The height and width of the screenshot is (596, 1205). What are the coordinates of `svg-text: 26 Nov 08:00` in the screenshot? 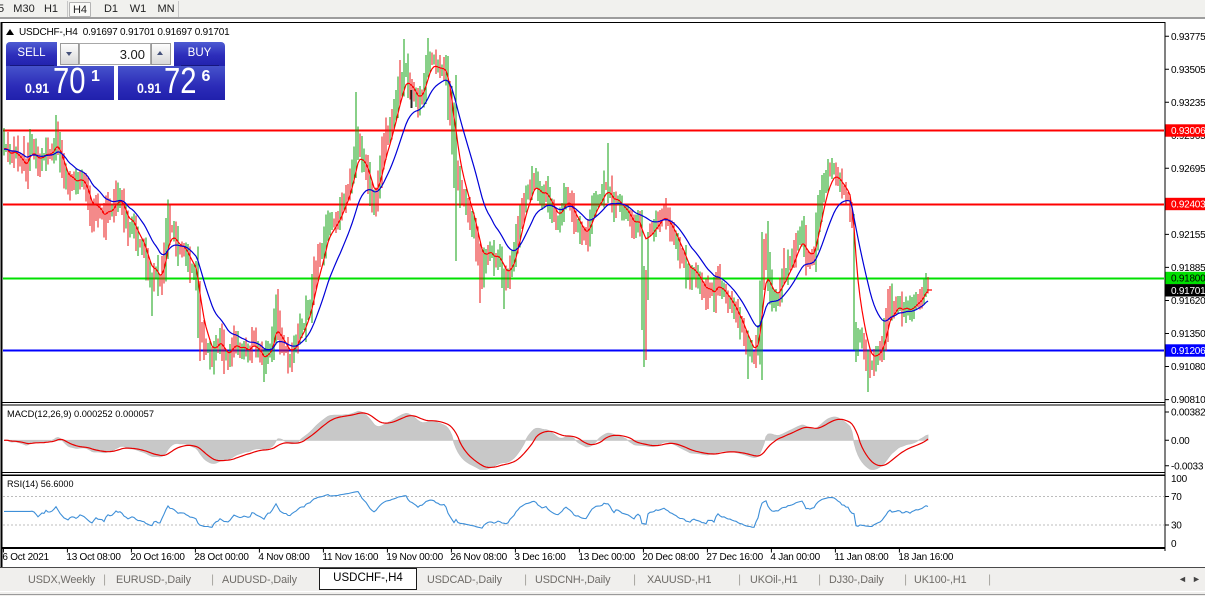 It's located at (478, 557).